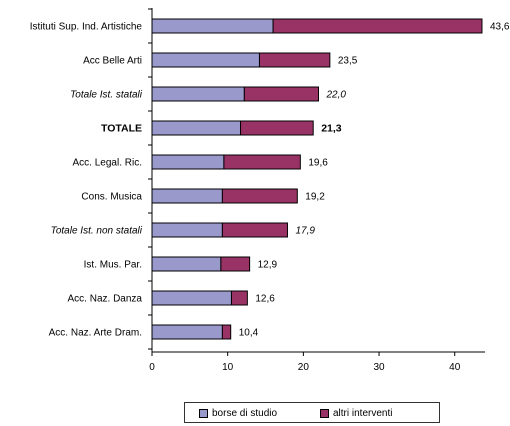 The width and height of the screenshot is (510, 426). Describe the element at coordinates (97, 231) in the screenshot. I see `category-label: Totale Ist. non statali` at that location.